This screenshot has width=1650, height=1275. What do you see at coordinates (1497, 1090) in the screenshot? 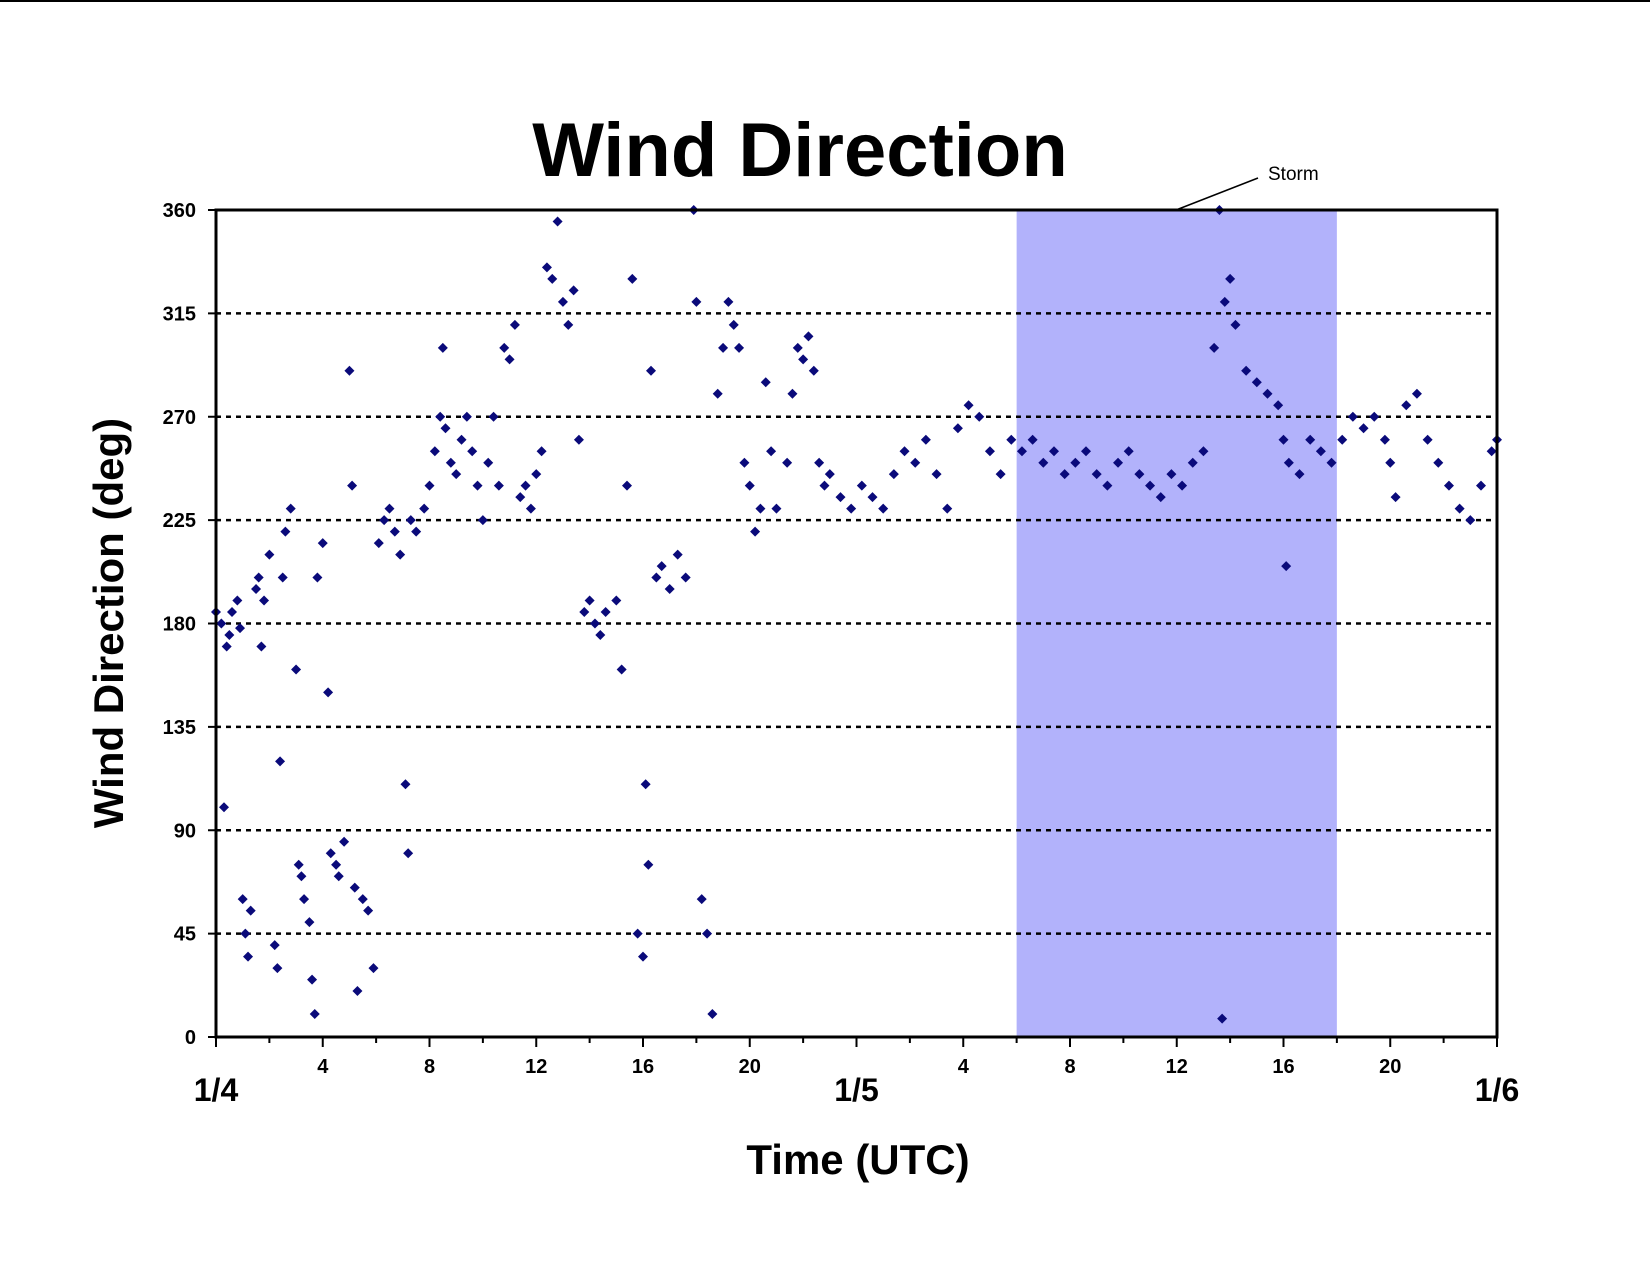
I see `x-day-tick-label: 1/6` at bounding box center [1497, 1090].